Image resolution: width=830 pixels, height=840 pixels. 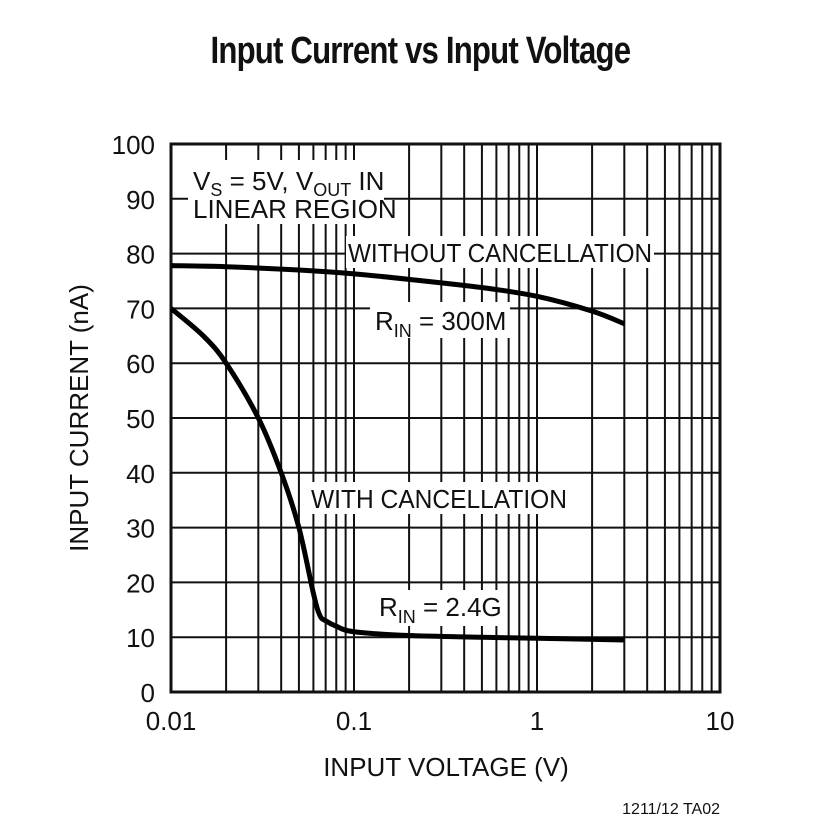 I want to click on y-tick-label: 10, so click(x=140, y=638).